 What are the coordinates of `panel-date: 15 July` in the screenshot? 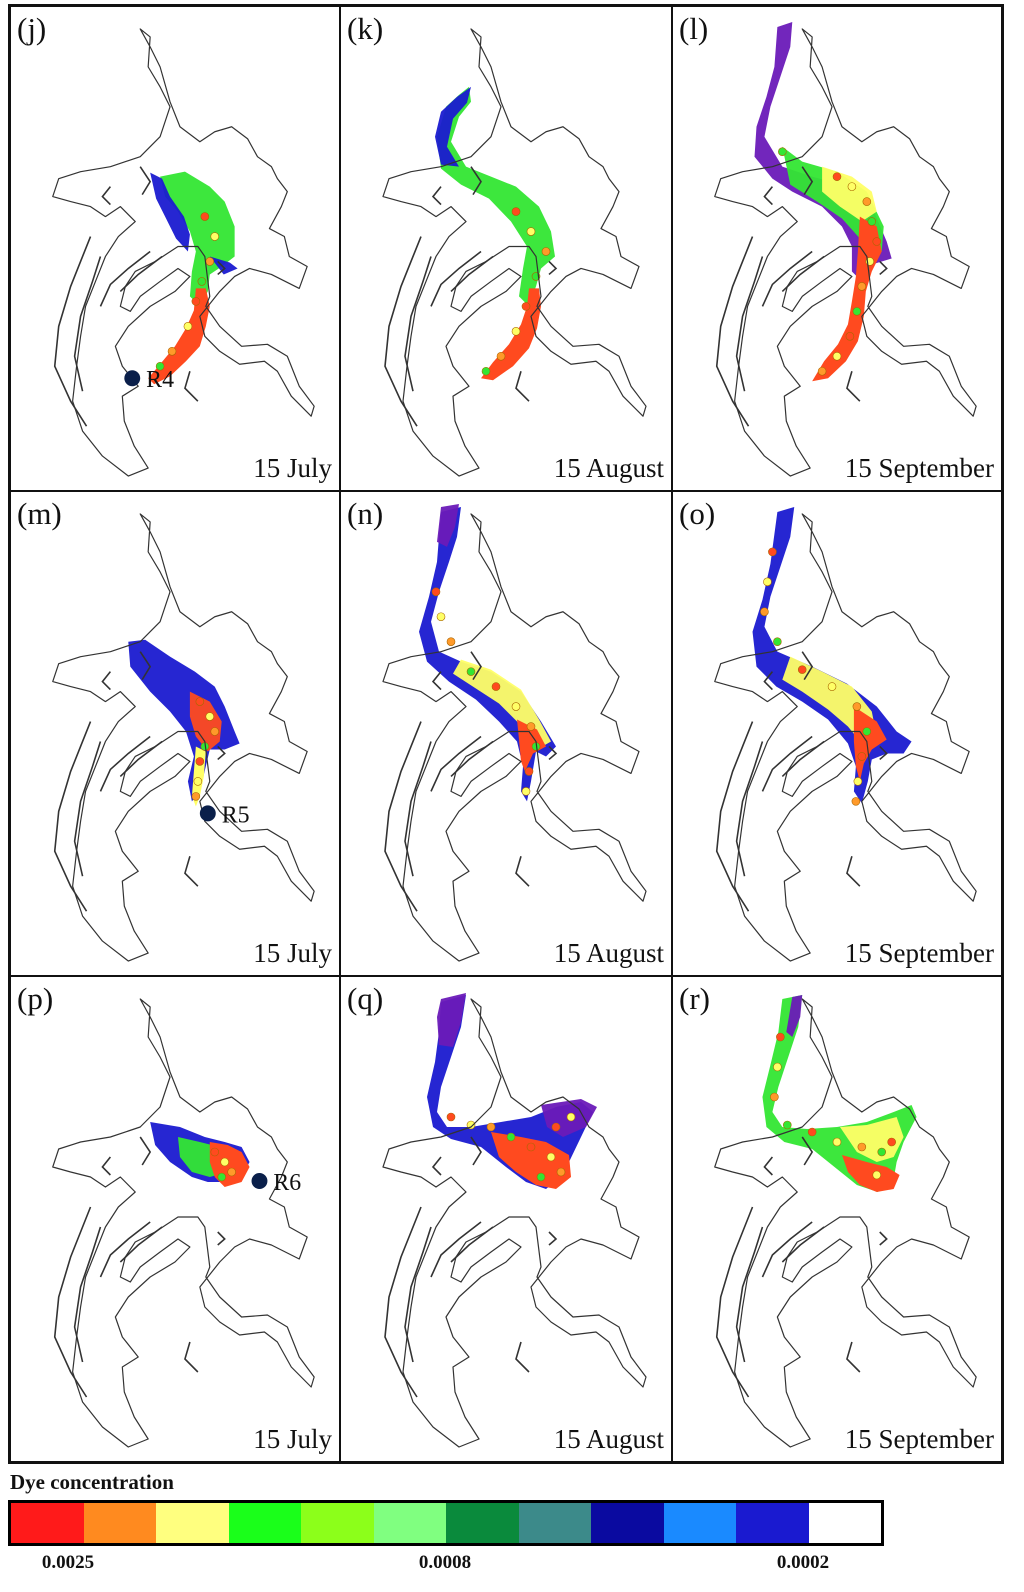 It's located at (292, 953).